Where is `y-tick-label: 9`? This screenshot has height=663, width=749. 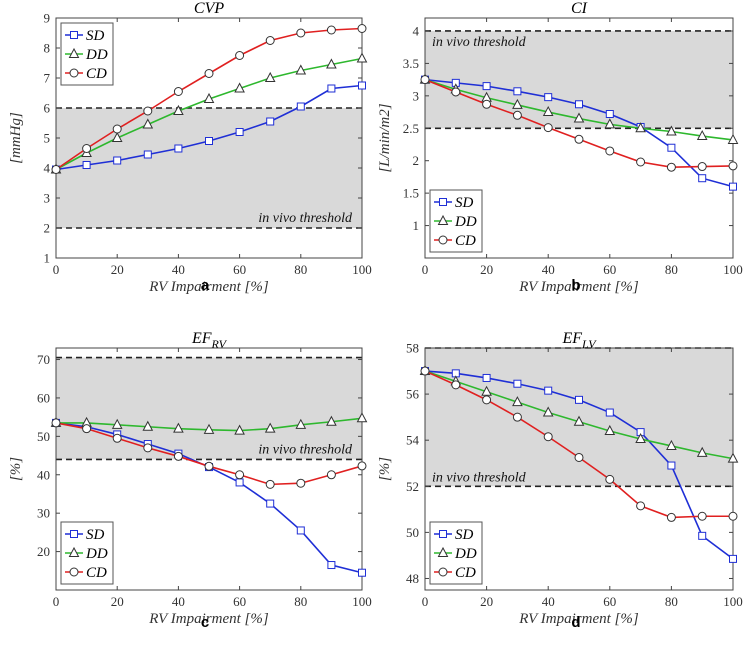
y-tick-label: 9 is located at coordinates (47, 18).